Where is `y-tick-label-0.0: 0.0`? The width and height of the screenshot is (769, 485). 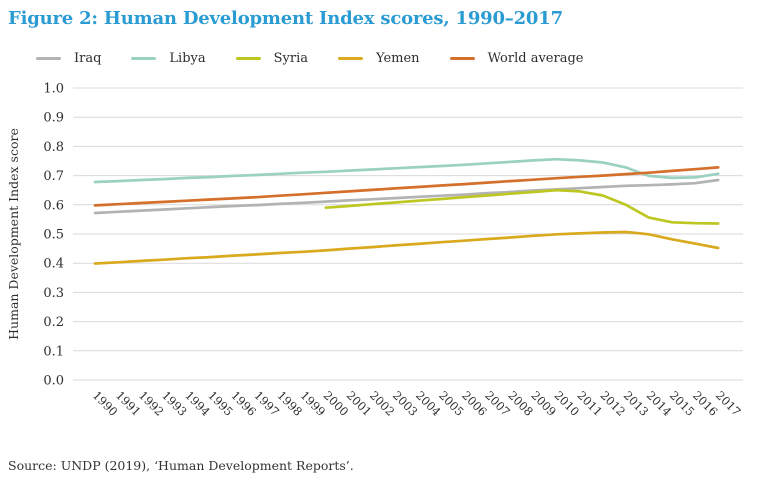 y-tick-label-0.0: 0.0 is located at coordinates (53, 381).